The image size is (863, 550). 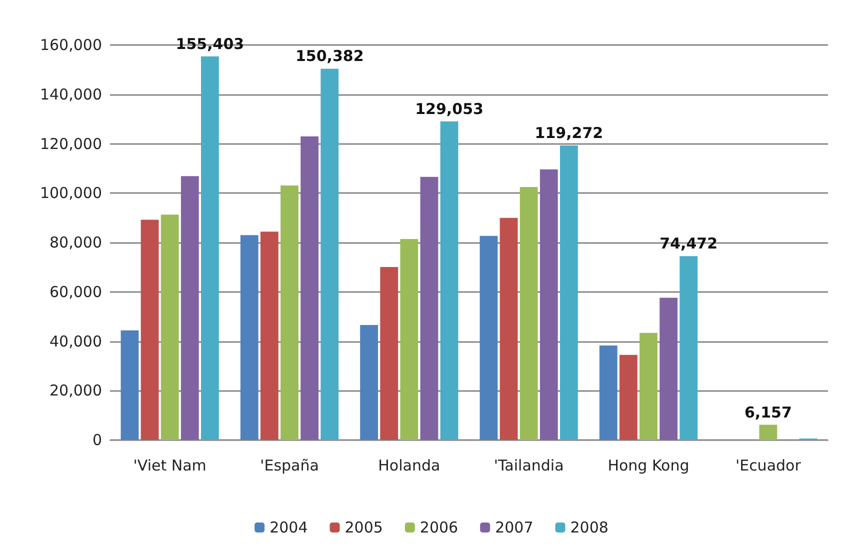 What do you see at coordinates (76, 243) in the screenshot?
I see `y-tick-label: 80,000` at bounding box center [76, 243].